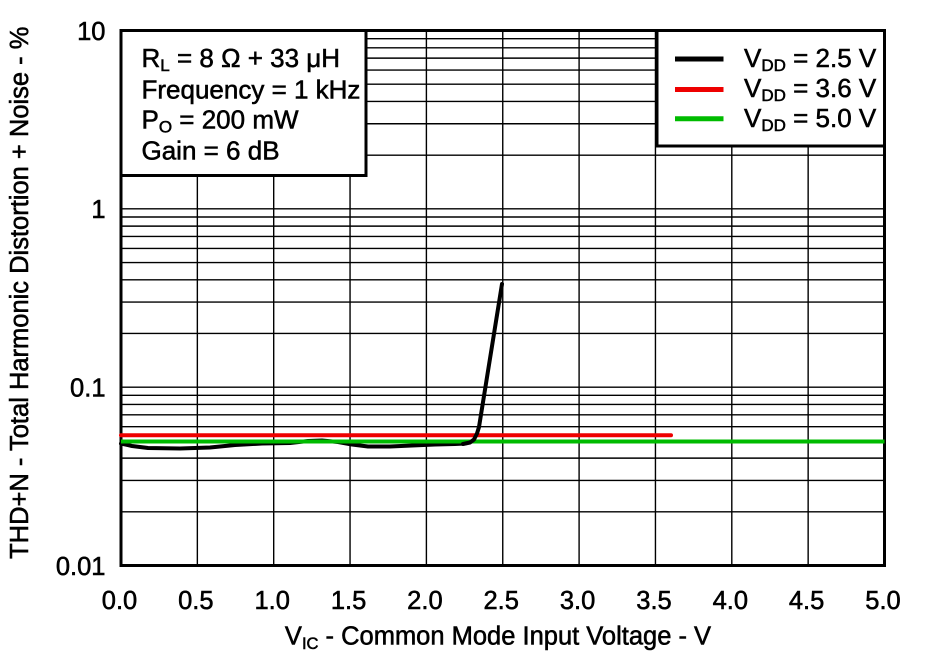 This screenshot has height=657, width=930. Describe the element at coordinates (119, 601) in the screenshot. I see `svg-text: 0.0` at that location.